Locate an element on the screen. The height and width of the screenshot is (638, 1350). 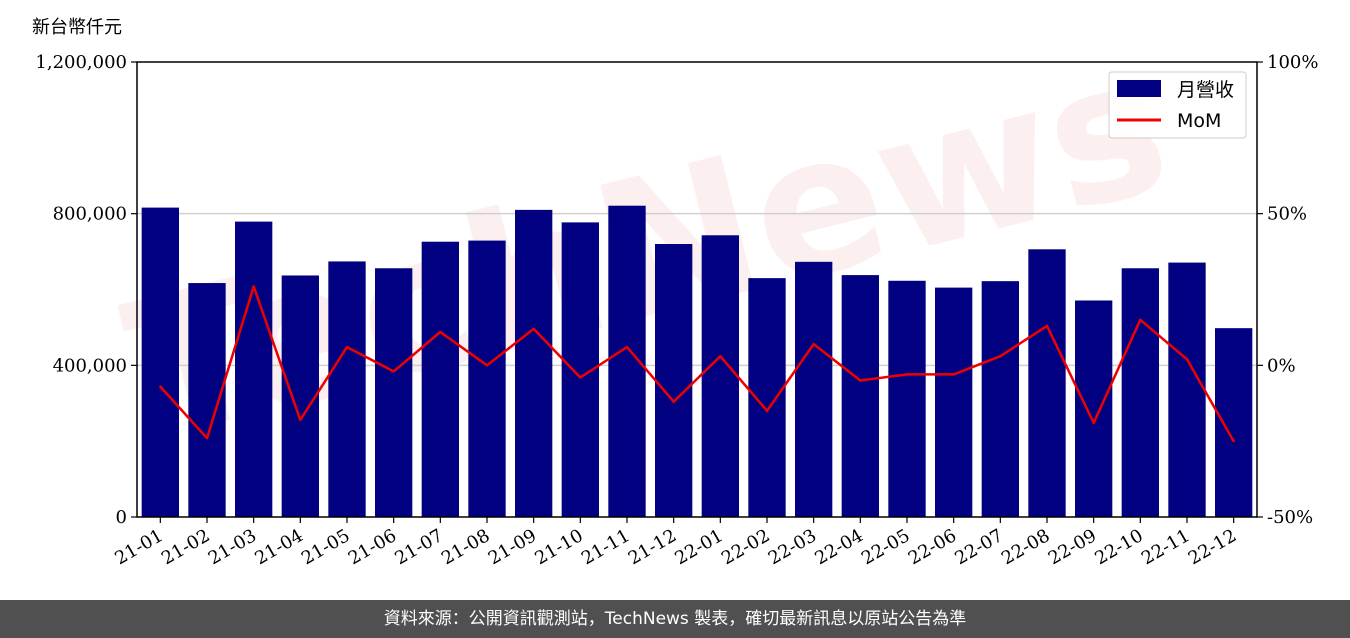
legend: 月營收 MoM is located at coordinates (1177, 105).